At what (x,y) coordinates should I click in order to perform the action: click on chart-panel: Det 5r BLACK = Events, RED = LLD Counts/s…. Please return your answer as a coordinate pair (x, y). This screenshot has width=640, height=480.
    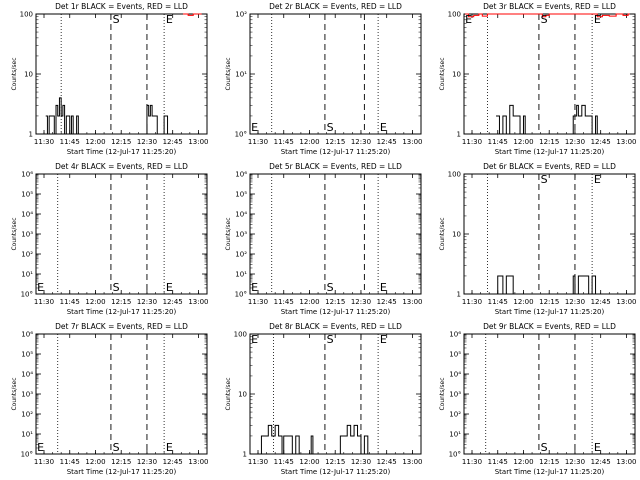
    Looking at the image, I should click on (324, 239).